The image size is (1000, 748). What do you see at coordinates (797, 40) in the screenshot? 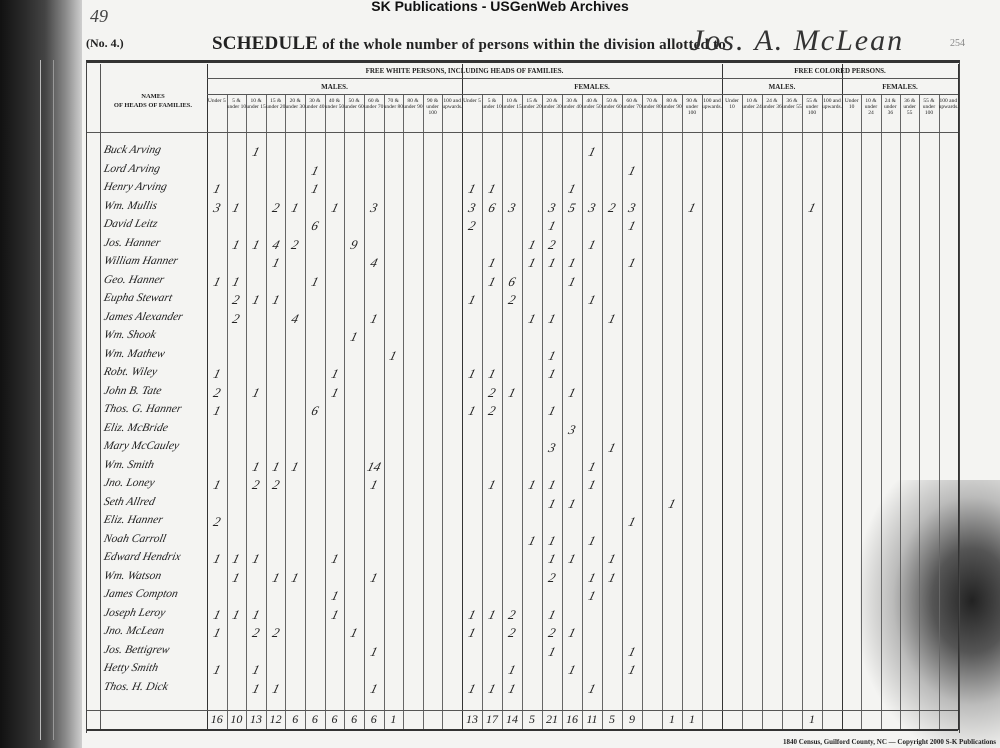
I see `enumerator-signature: Jos. A. McLean` at bounding box center [797, 40].